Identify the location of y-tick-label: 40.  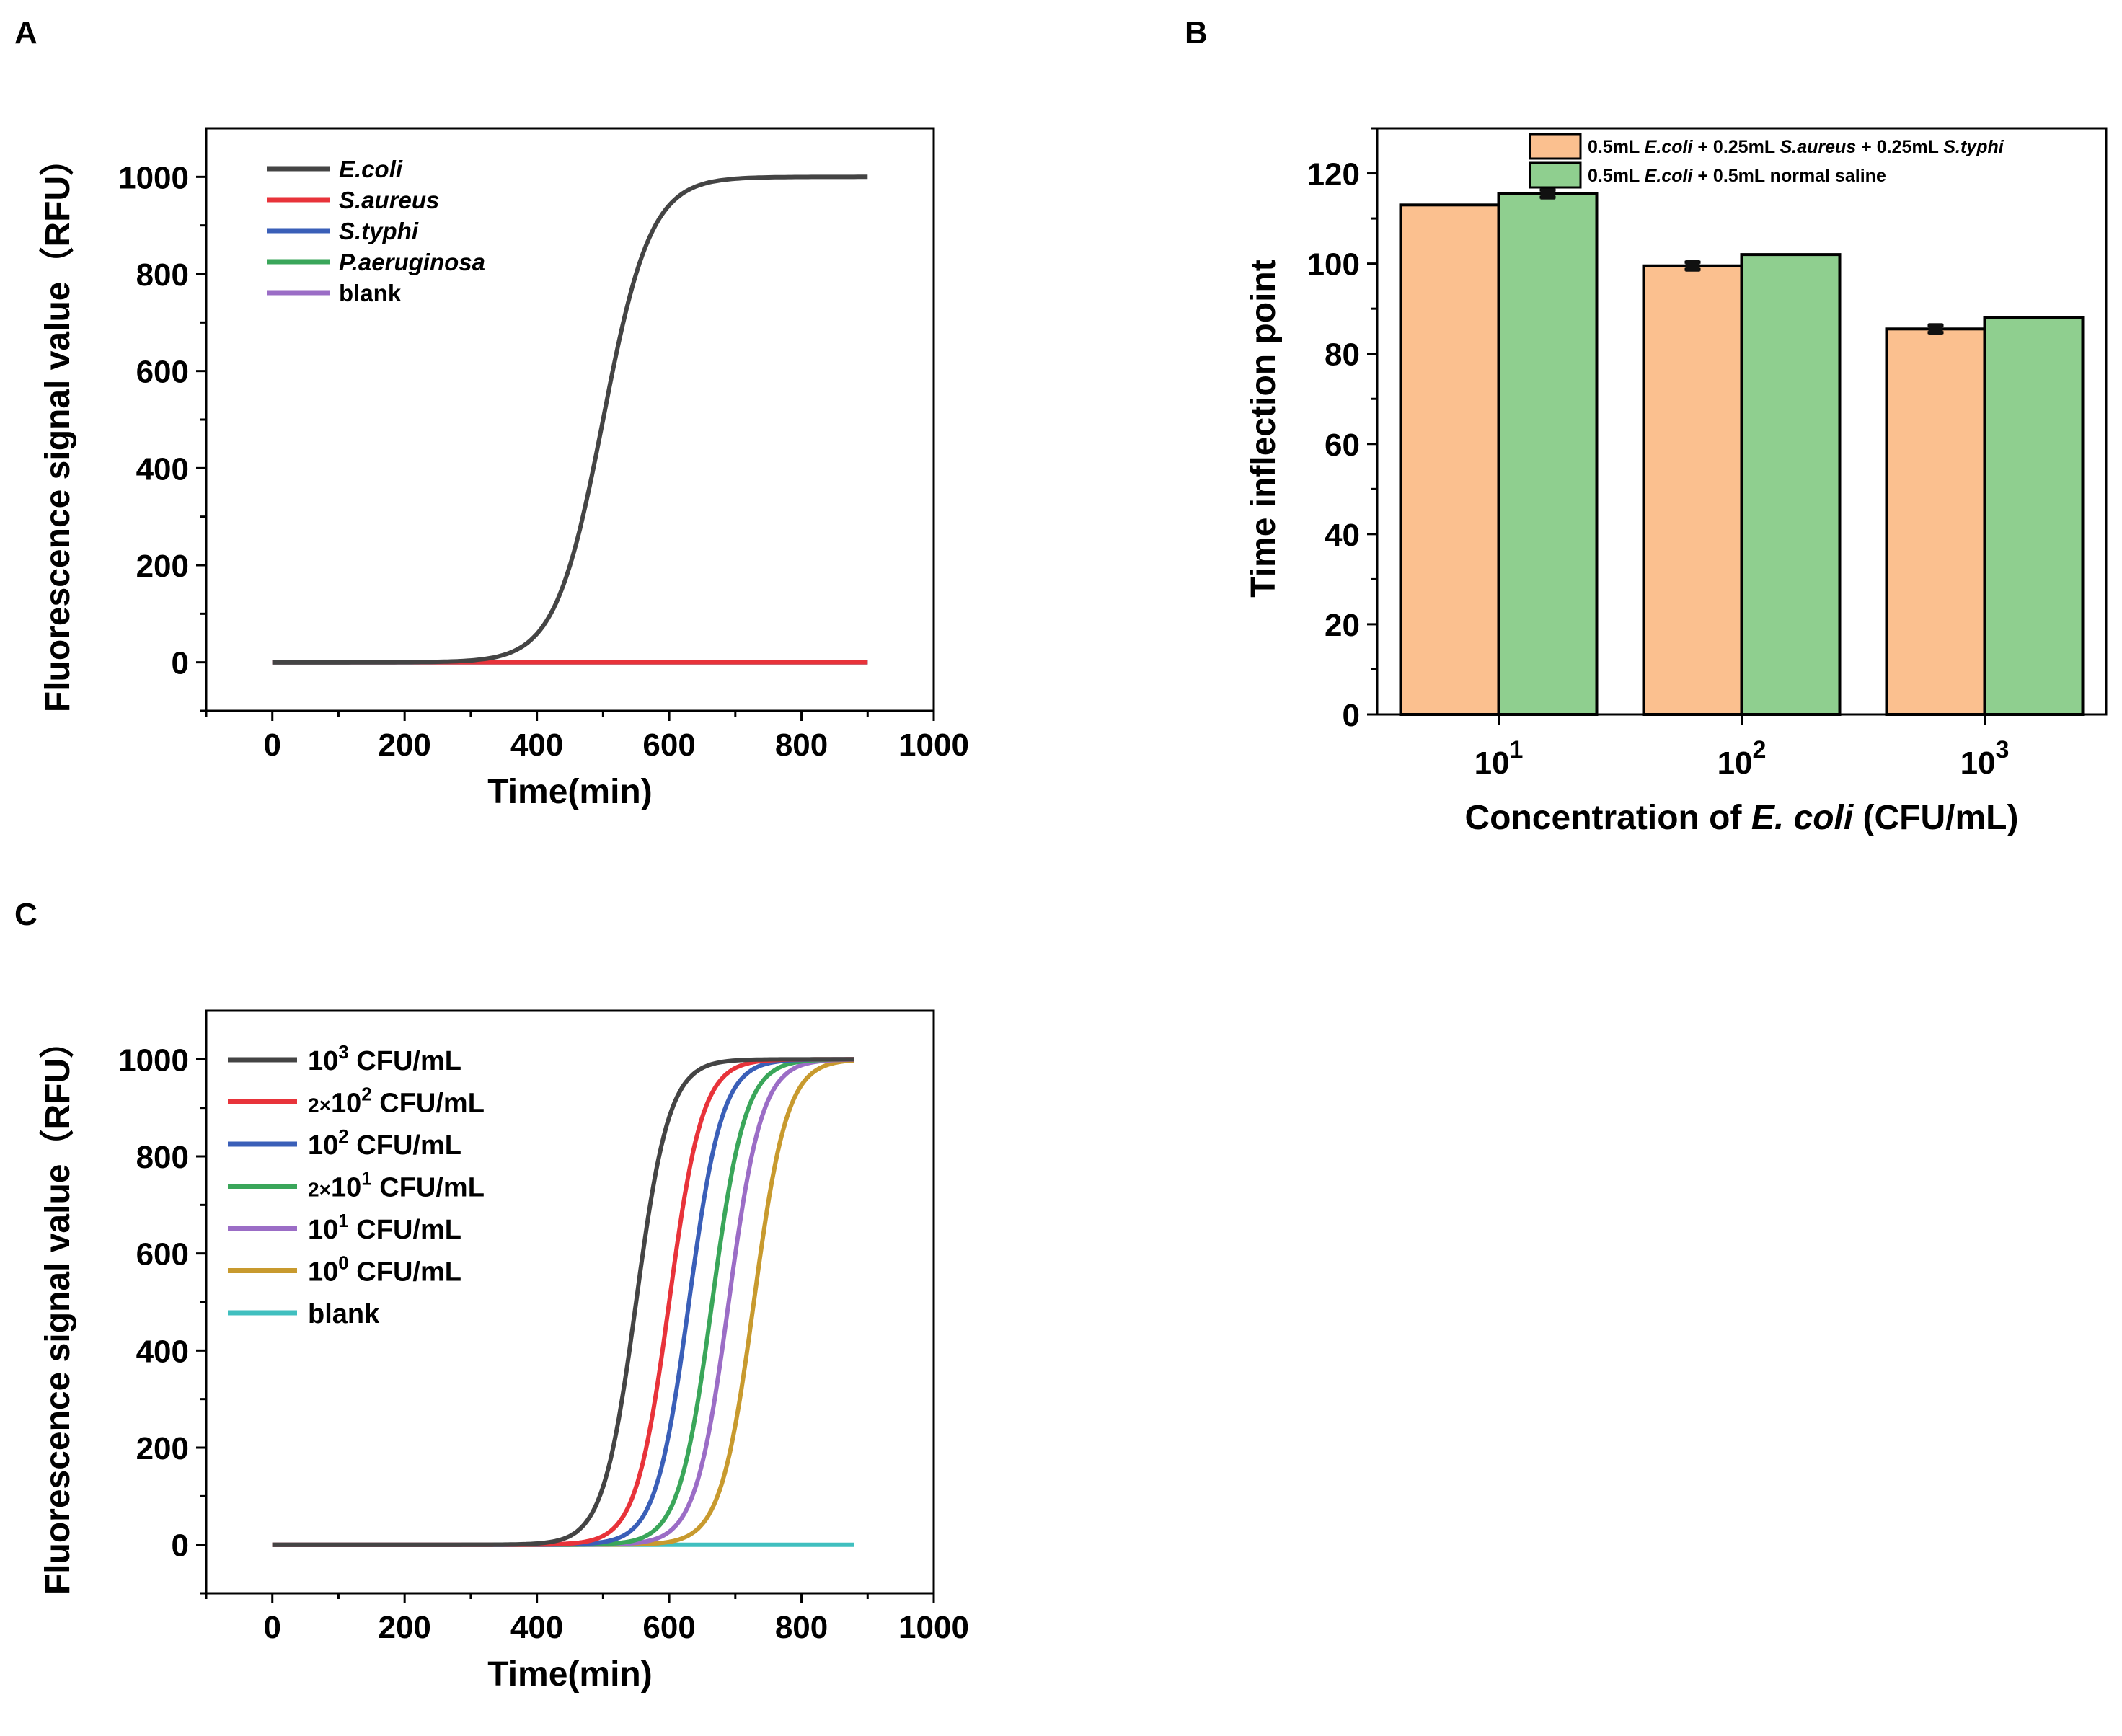
(1342, 535).